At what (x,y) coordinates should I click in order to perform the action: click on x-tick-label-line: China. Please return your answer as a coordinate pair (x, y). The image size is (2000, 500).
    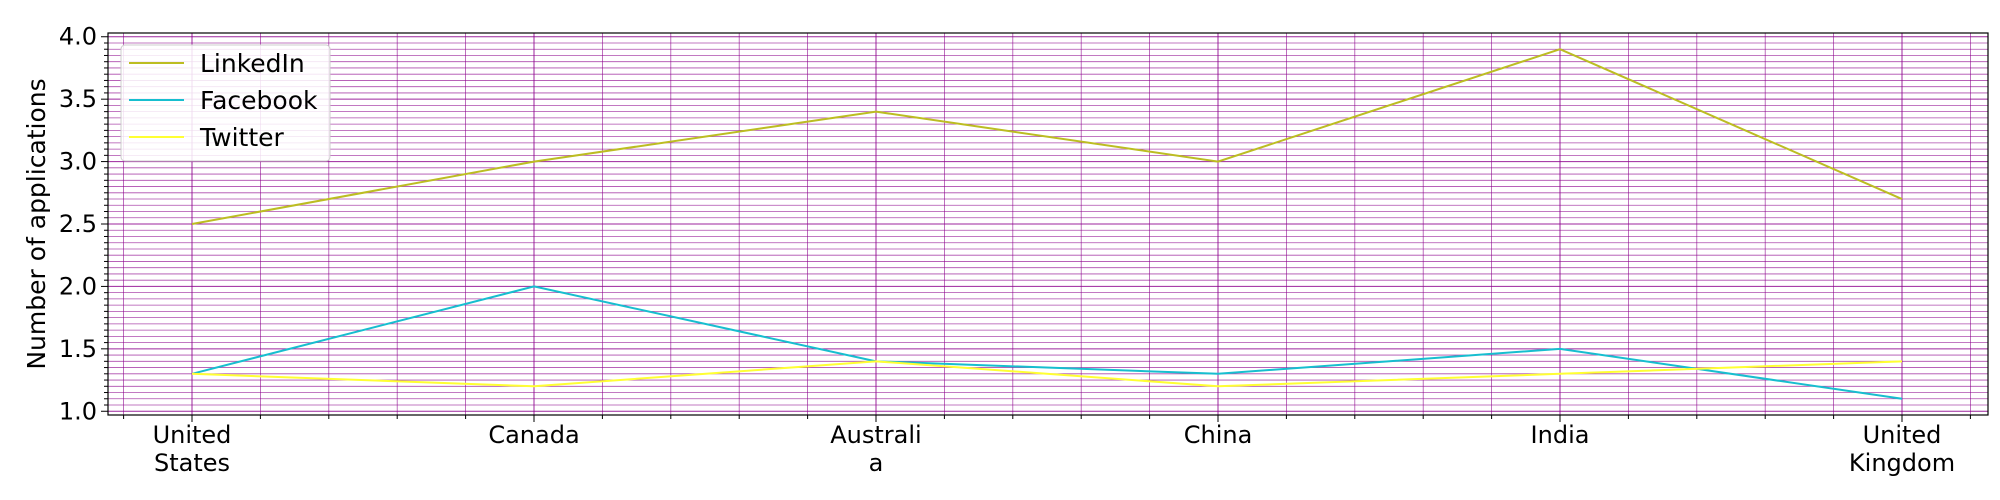
    Looking at the image, I should click on (1218, 435).